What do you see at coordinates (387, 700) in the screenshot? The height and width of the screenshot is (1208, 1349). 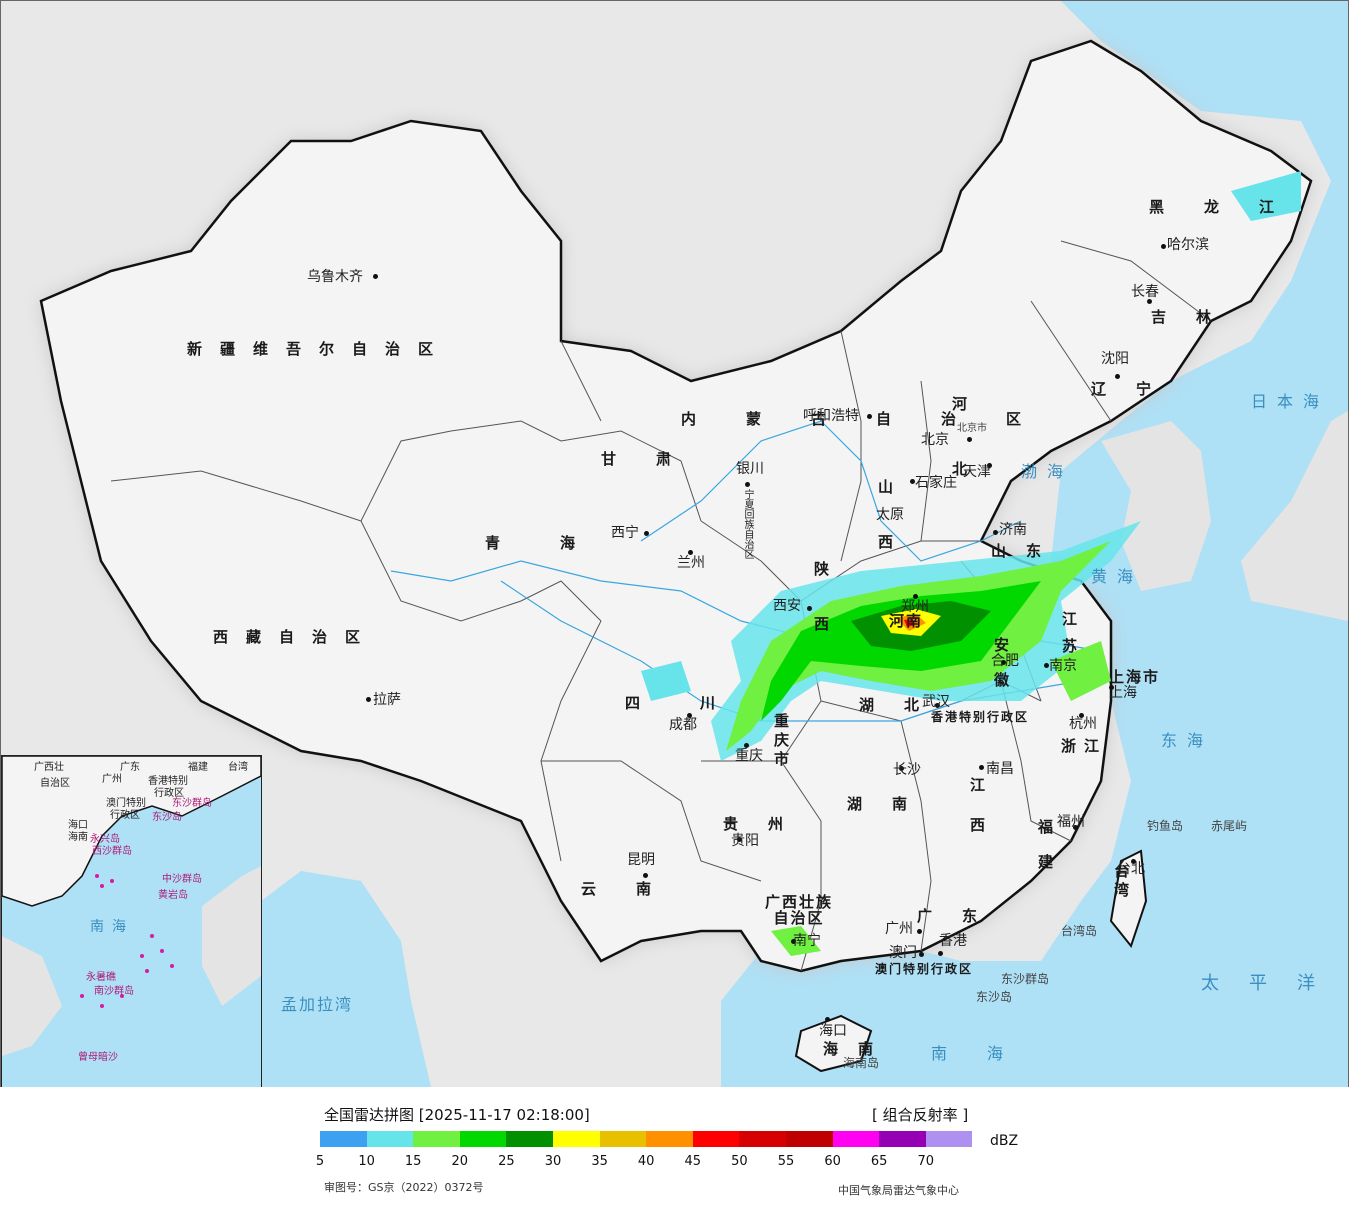 I see `city-lhasa: 拉萨` at bounding box center [387, 700].